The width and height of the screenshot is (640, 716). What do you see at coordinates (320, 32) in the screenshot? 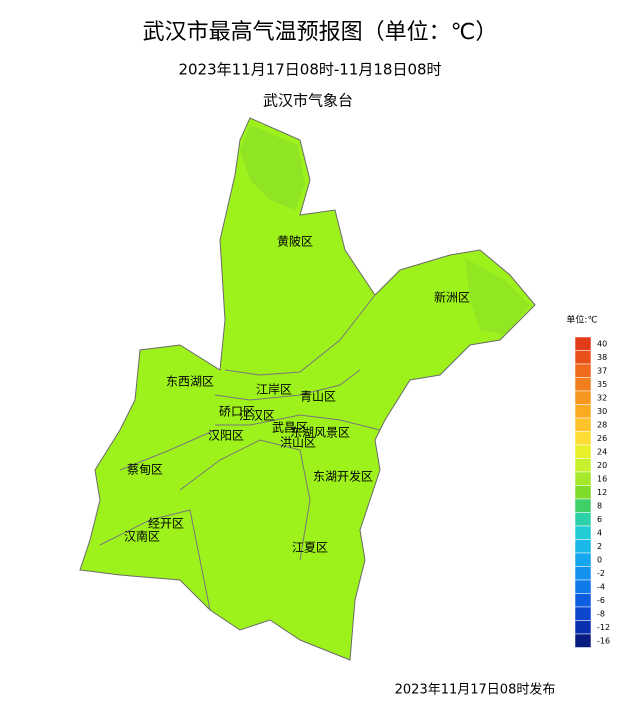
I see `title: 武汉市最高气温预报图（单位：℃）` at bounding box center [320, 32].